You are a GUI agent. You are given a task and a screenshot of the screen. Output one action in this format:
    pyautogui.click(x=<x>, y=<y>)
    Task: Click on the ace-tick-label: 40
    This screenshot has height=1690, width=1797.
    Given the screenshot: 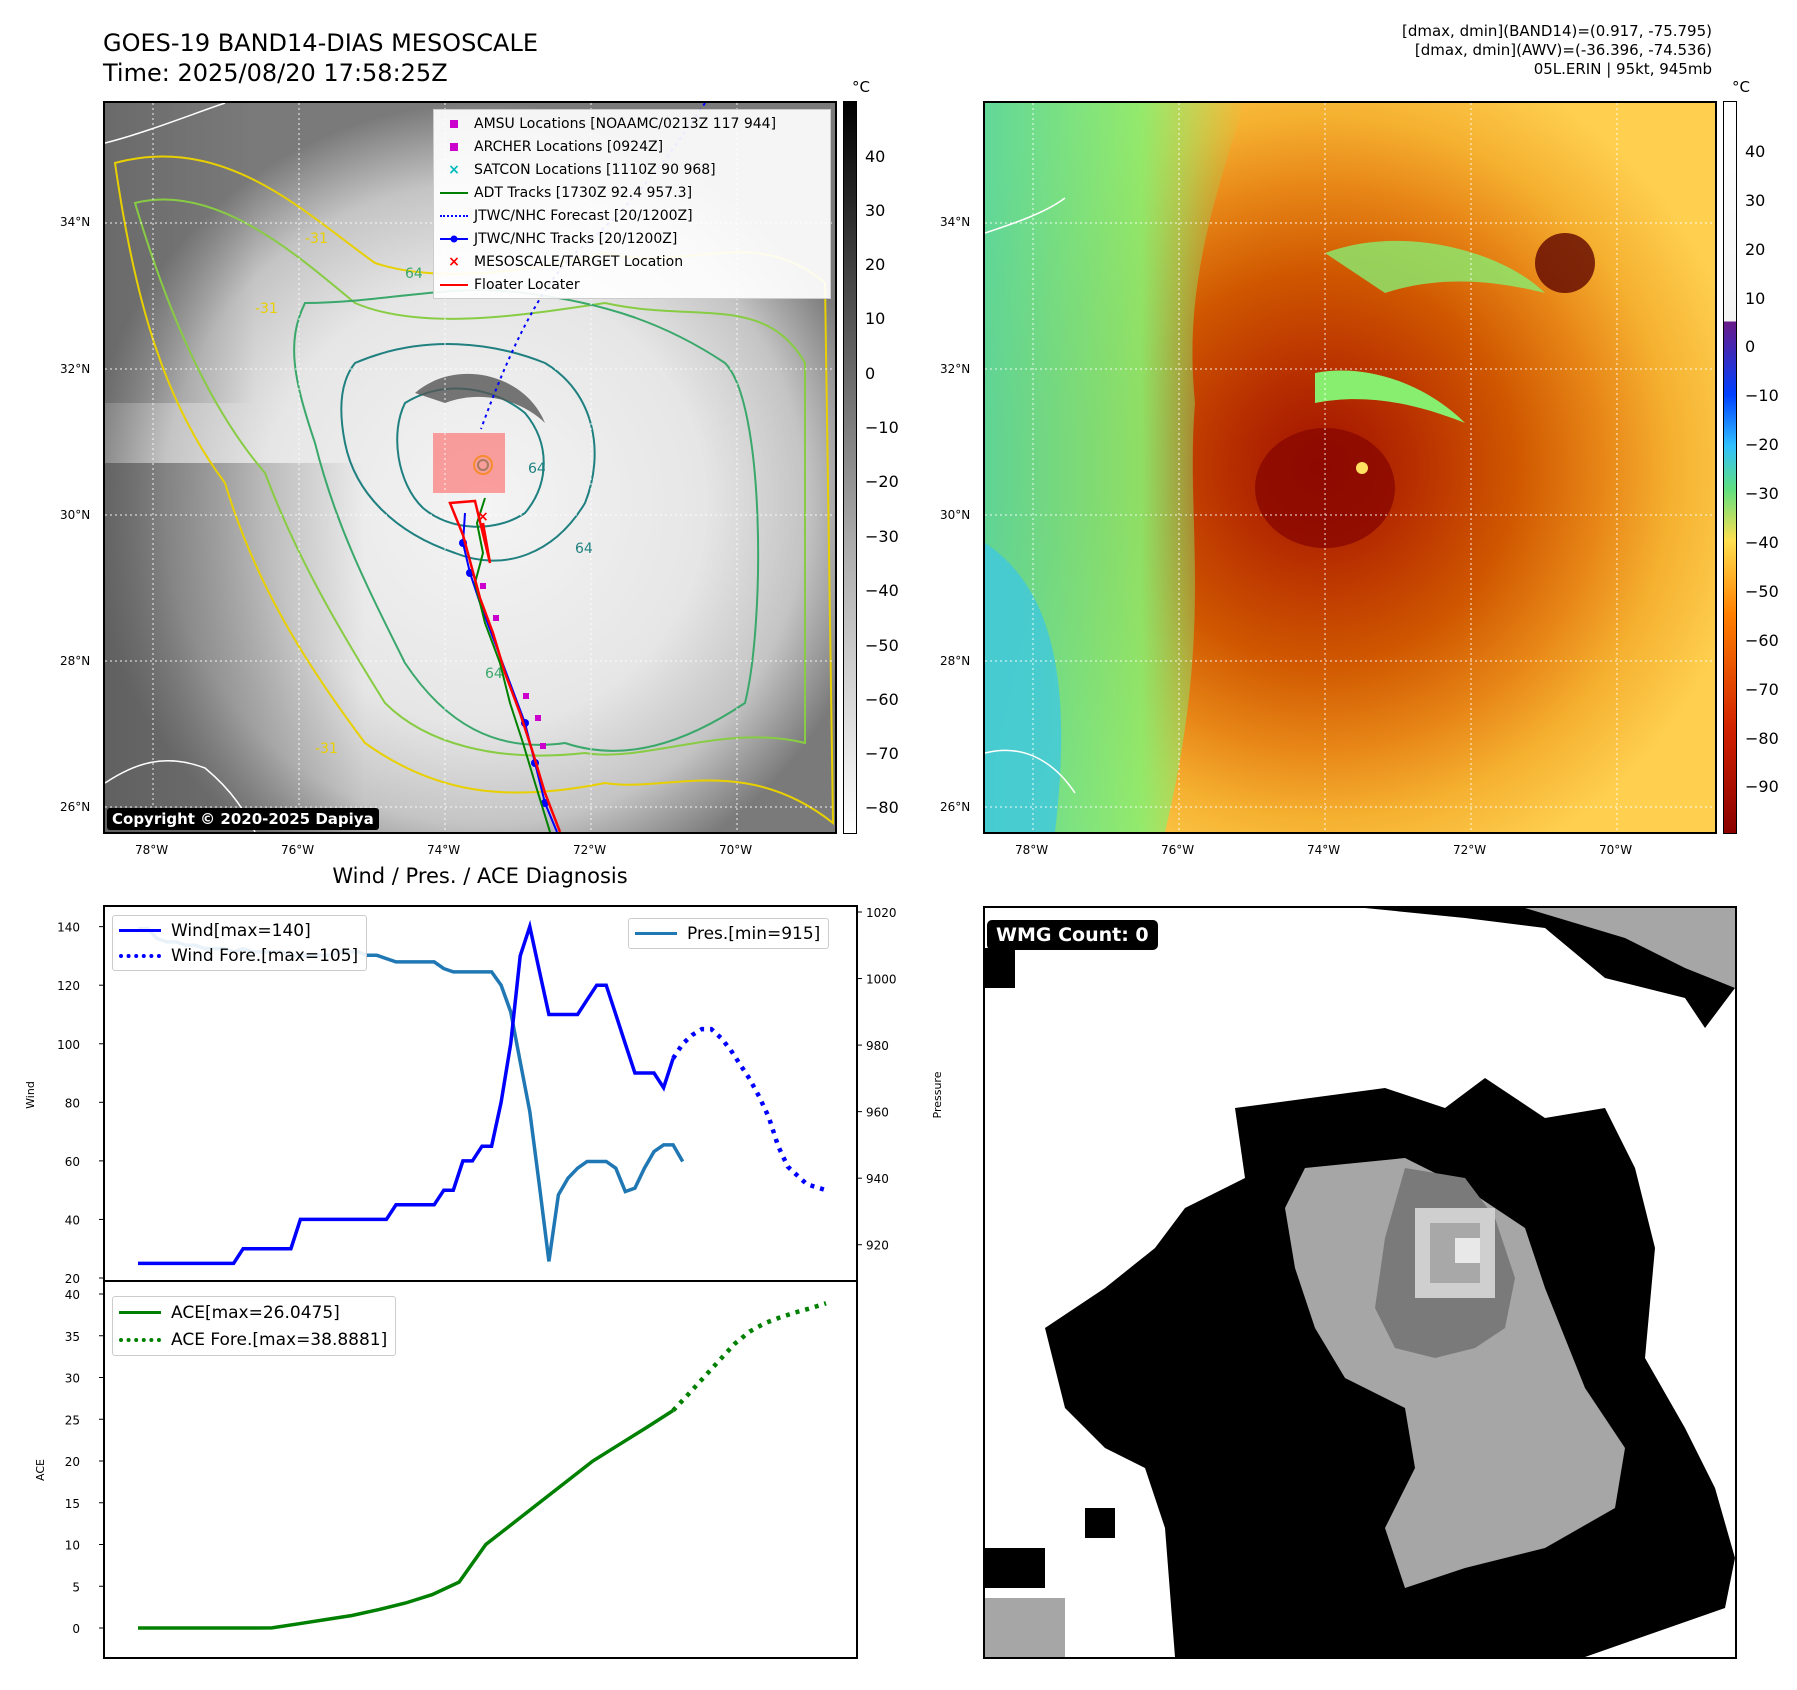 What is the action you would take?
    pyautogui.click(x=72, y=1295)
    